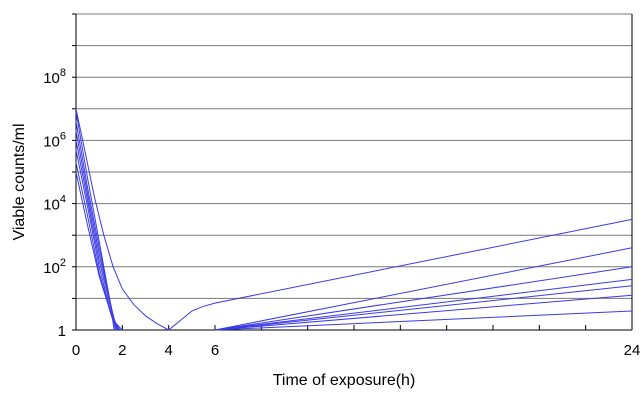 The height and width of the screenshot is (395, 642). What do you see at coordinates (632, 350) in the screenshot?
I see `x-tick-label: 24` at bounding box center [632, 350].